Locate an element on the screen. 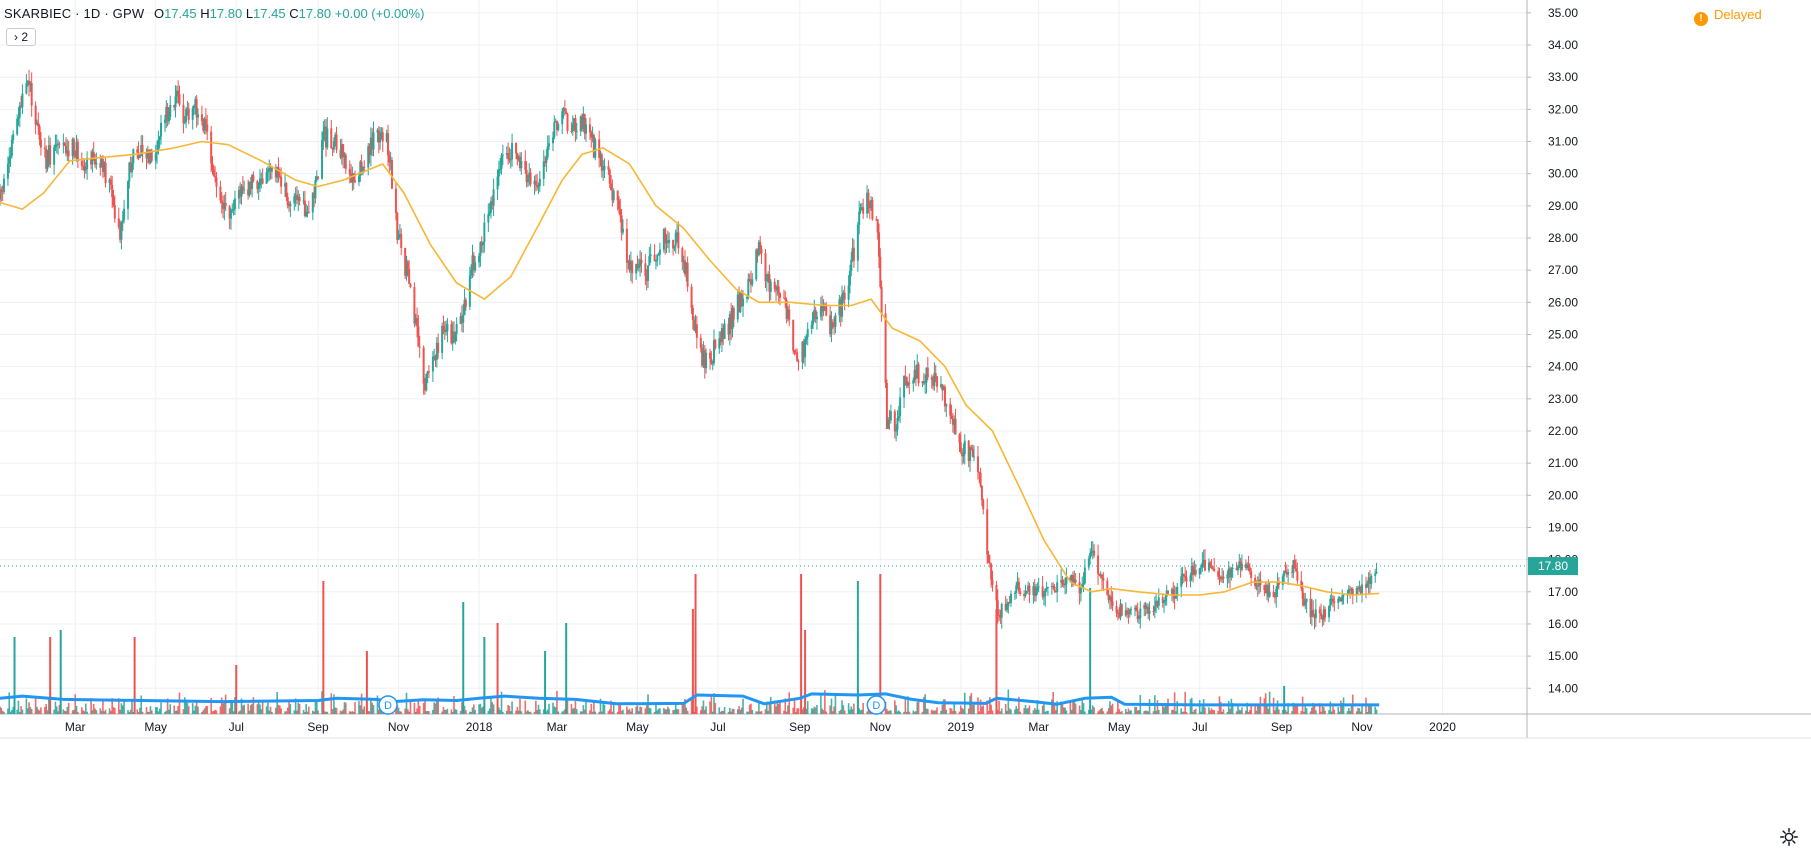  price-tick-label: 32.00 is located at coordinates (1563, 109).